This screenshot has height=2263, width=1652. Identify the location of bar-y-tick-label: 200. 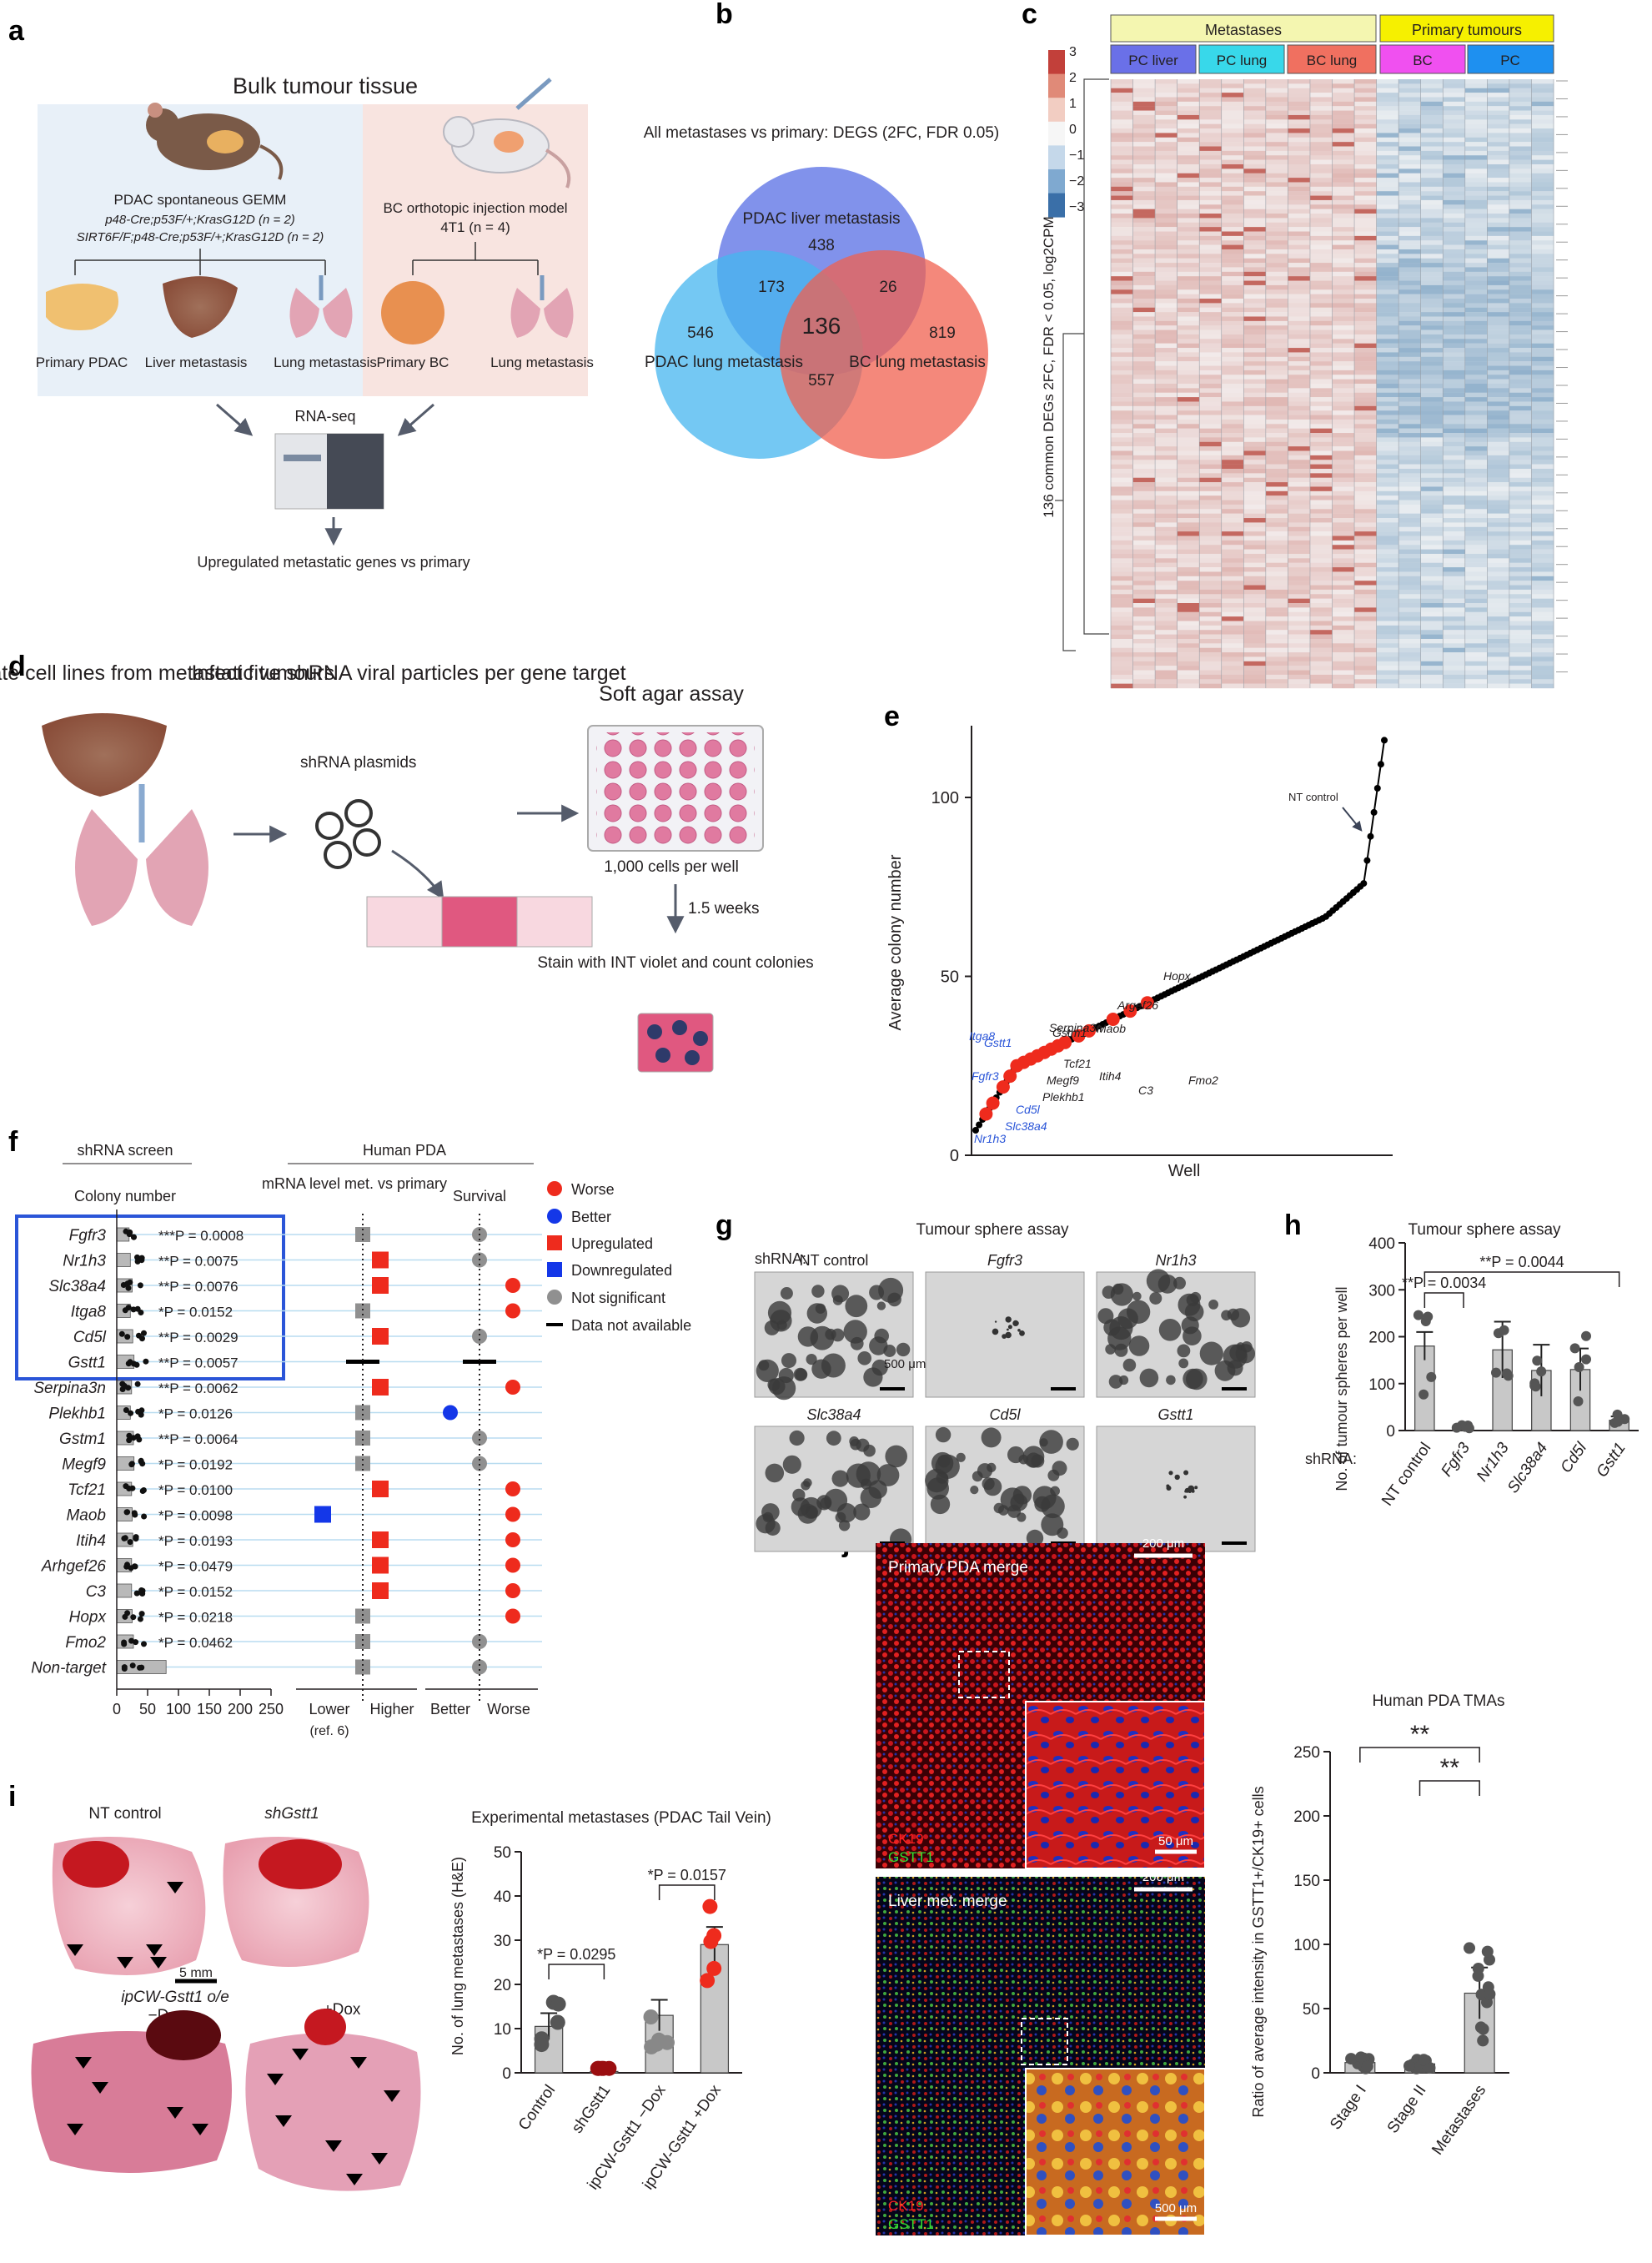
(1306, 1817).